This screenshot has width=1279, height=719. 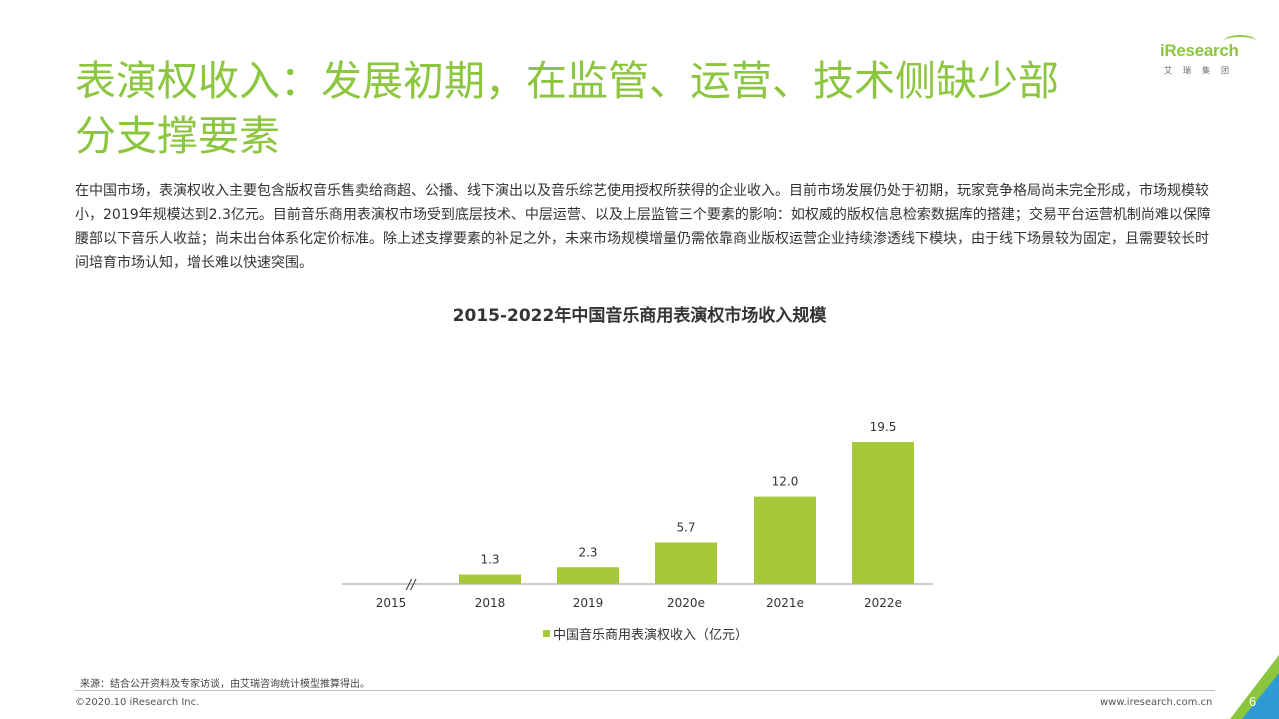 I want to click on logo-brand: iResearch, so click(x=1199, y=50).